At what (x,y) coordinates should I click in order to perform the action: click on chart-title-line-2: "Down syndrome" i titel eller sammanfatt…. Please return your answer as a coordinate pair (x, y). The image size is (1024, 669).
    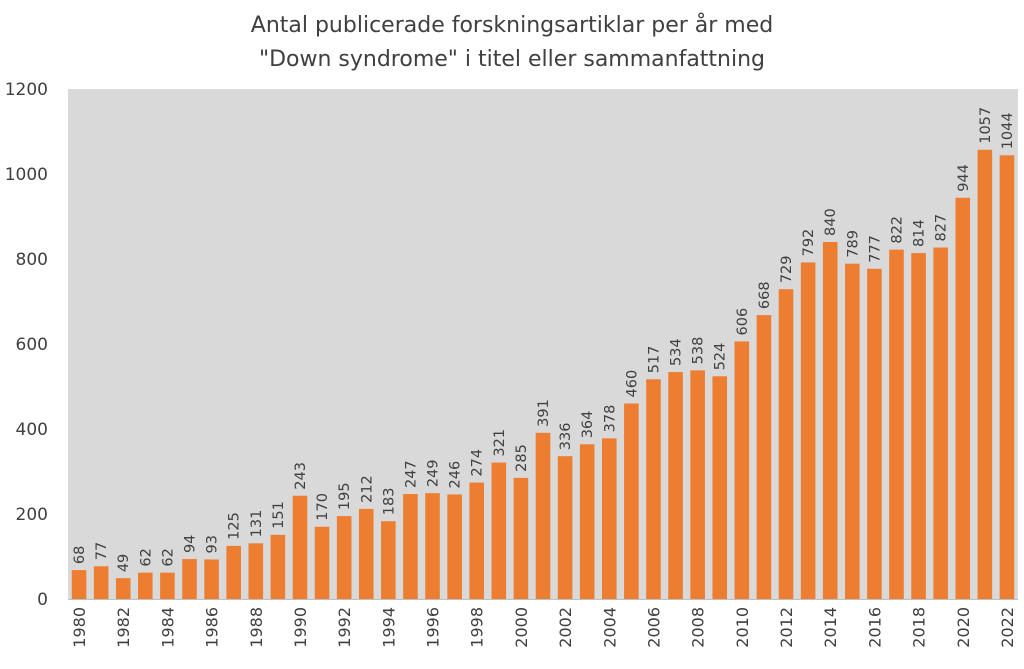
    Looking at the image, I should click on (512, 59).